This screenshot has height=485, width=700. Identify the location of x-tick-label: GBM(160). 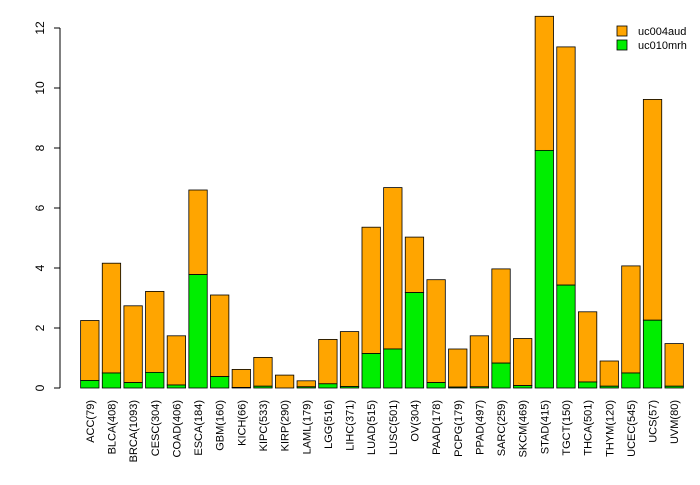
(221, 425).